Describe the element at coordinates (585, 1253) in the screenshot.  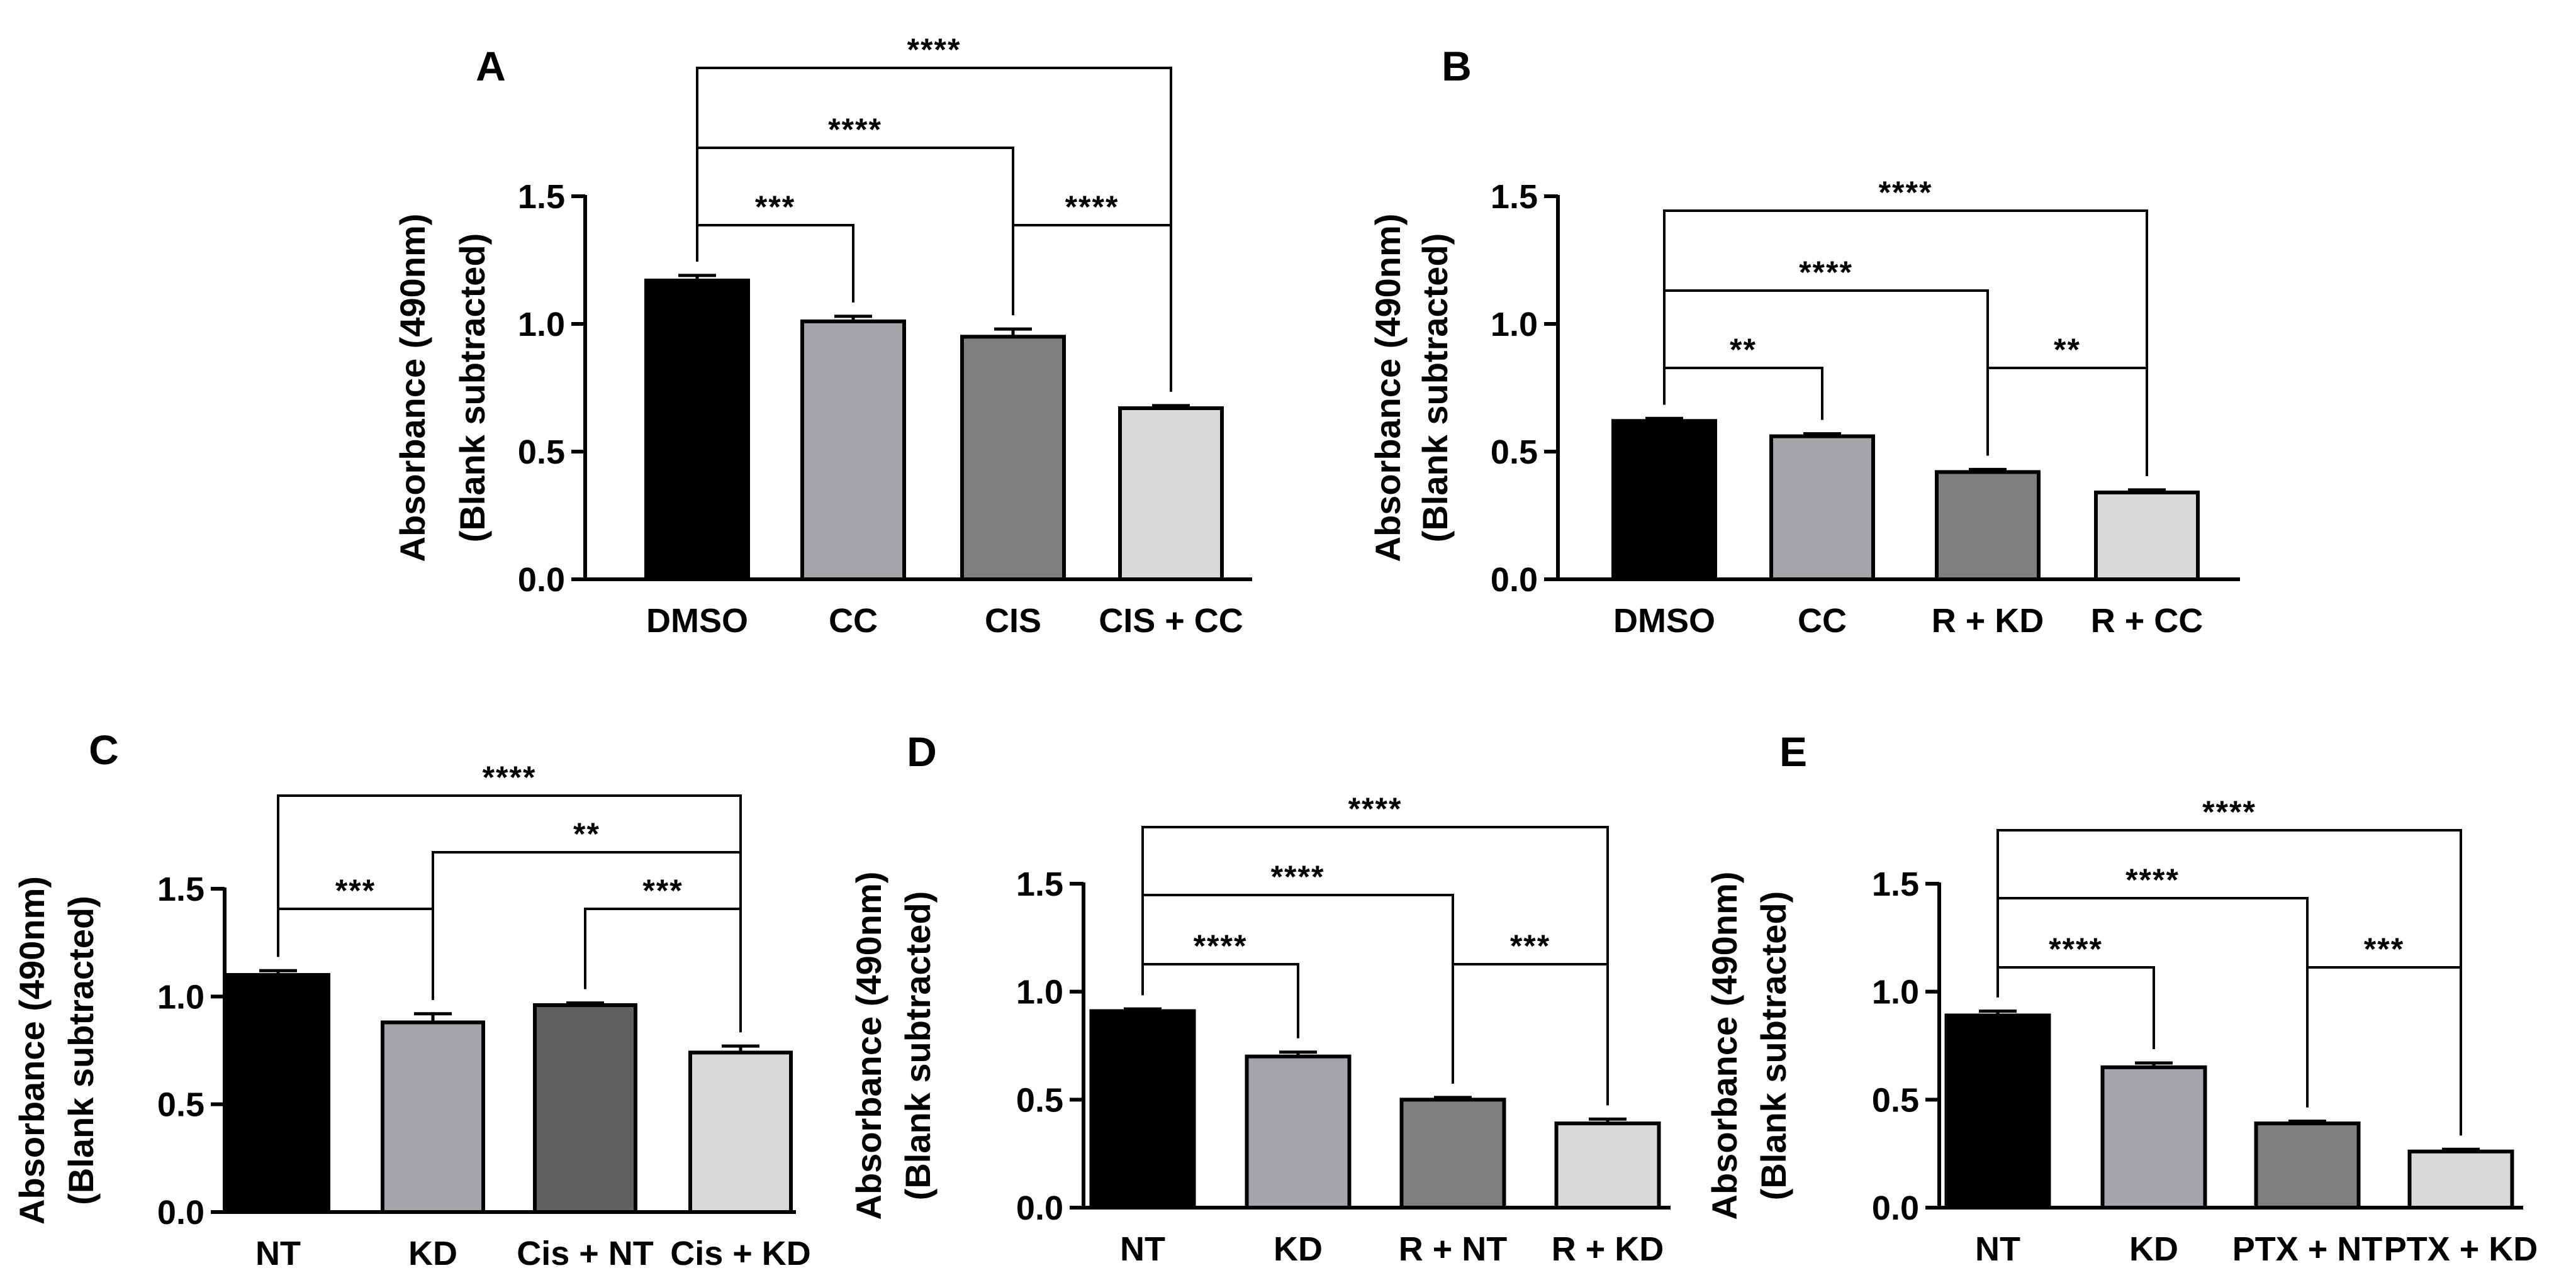
I see `x-category-label: Cis + NT` at that location.